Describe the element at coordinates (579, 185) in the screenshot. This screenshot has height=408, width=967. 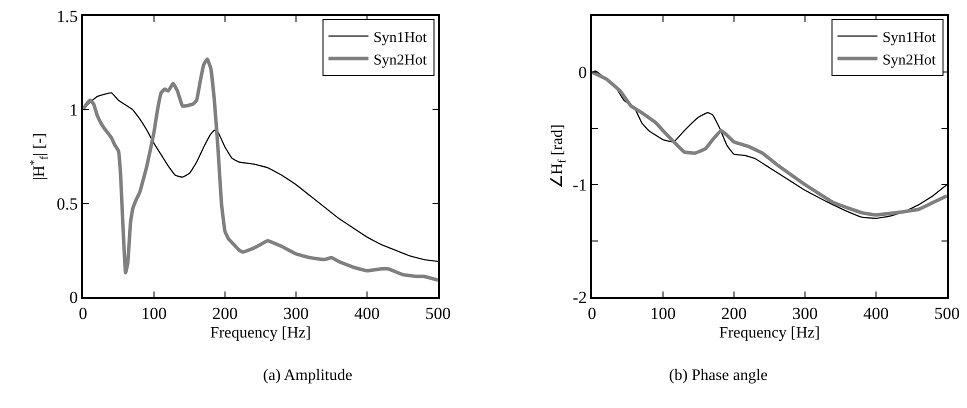
I see `y-tick-label: -1` at that location.